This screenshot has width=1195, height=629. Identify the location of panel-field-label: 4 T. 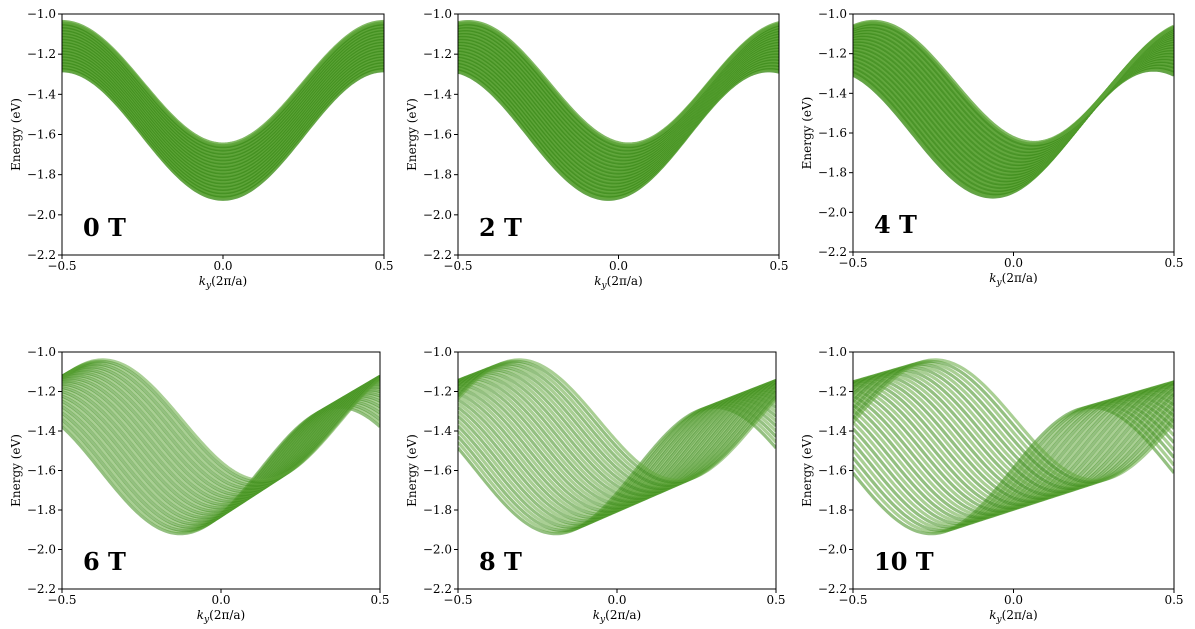
(895, 224).